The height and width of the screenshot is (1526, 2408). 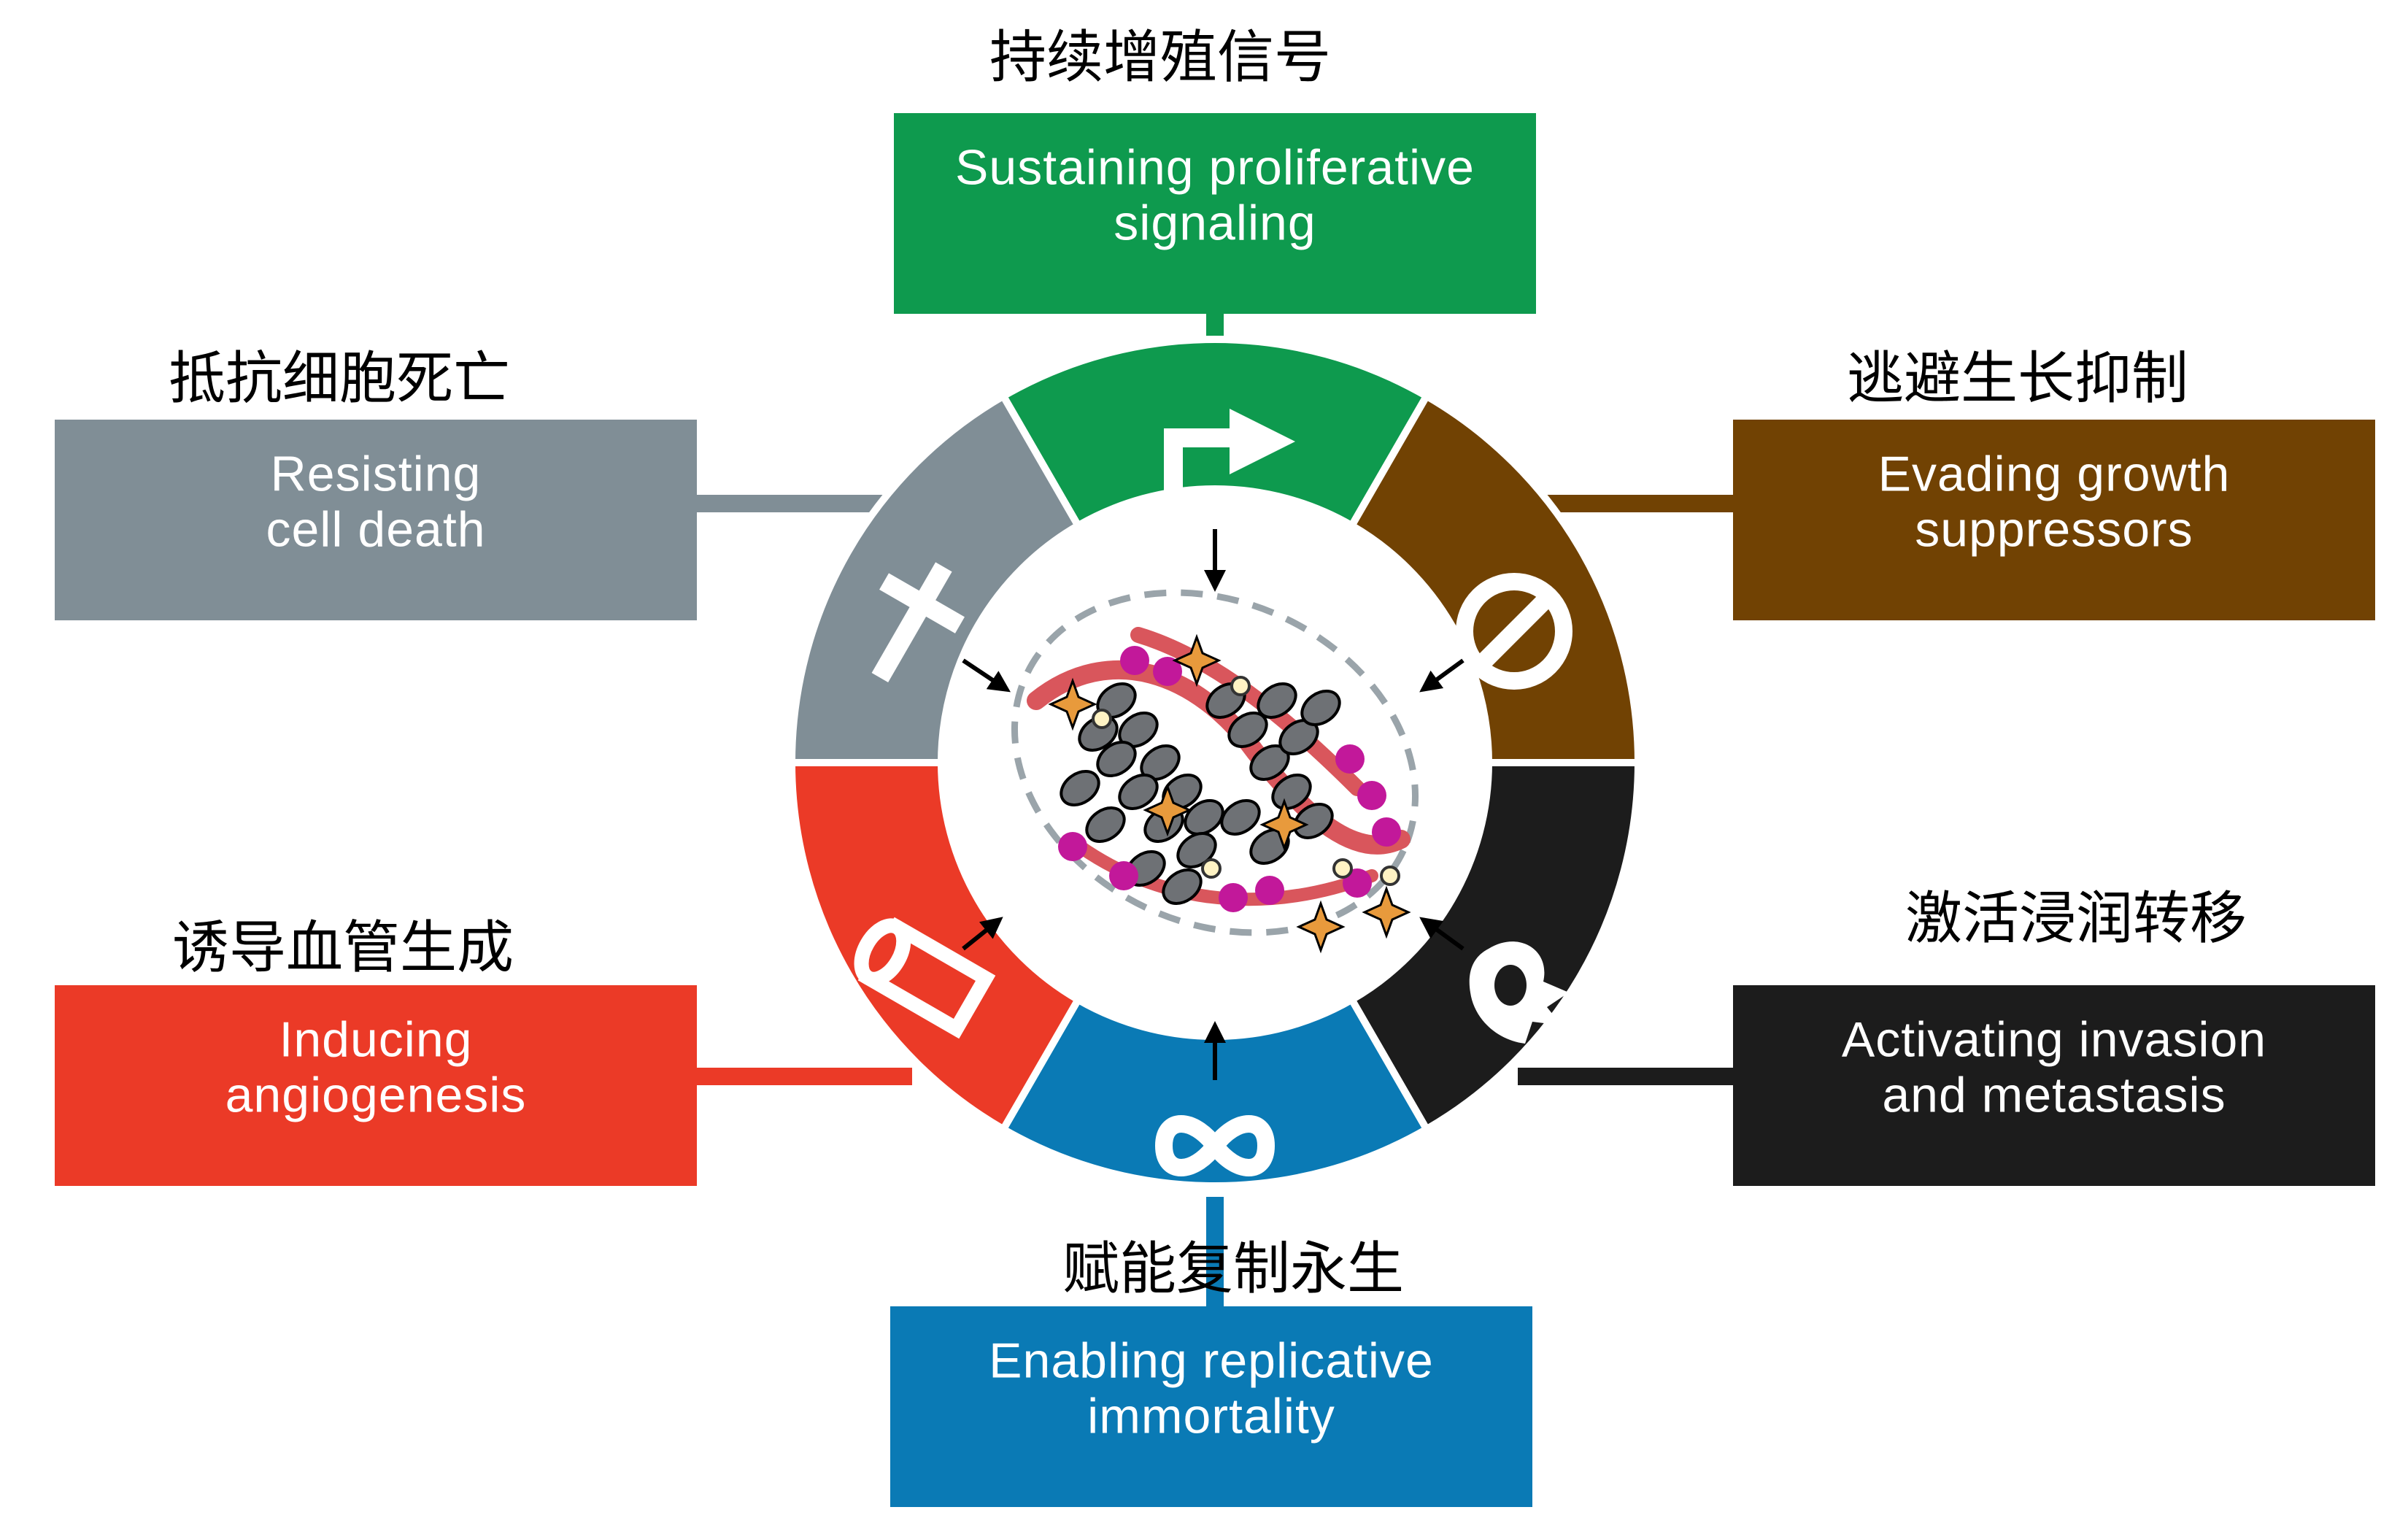 I want to click on tumor-illustration, so click(x=1215, y=771).